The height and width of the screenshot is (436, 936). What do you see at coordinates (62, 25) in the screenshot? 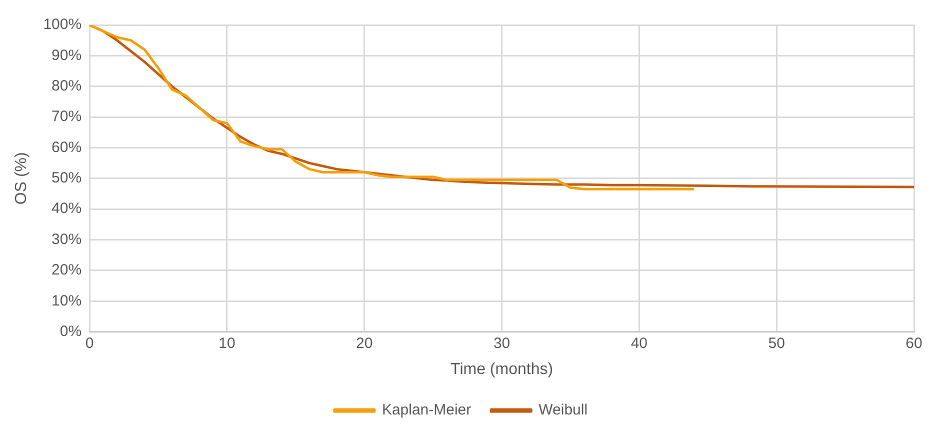
I see `y-tick-label: 100%` at bounding box center [62, 25].